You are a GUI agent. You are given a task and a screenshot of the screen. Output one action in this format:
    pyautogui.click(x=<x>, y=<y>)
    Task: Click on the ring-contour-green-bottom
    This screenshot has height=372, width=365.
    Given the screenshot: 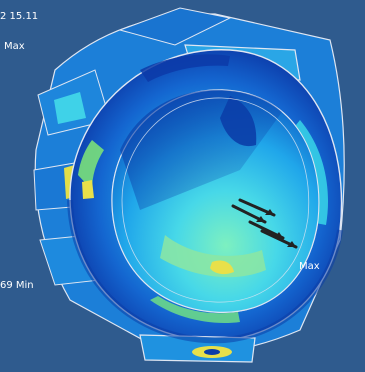 What is the action you would take?
    pyautogui.click(x=195, y=310)
    